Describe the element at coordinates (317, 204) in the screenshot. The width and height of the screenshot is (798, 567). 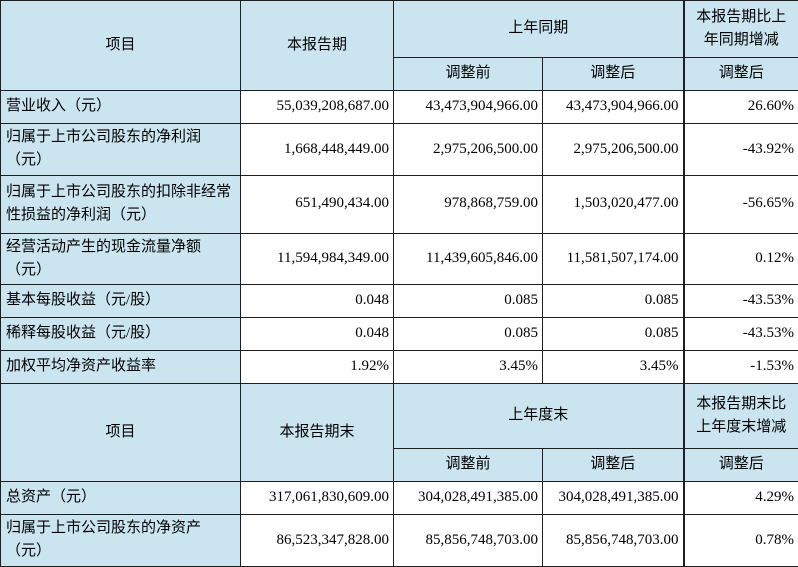
I see `current-period-value: 651,490,434.00` at that location.